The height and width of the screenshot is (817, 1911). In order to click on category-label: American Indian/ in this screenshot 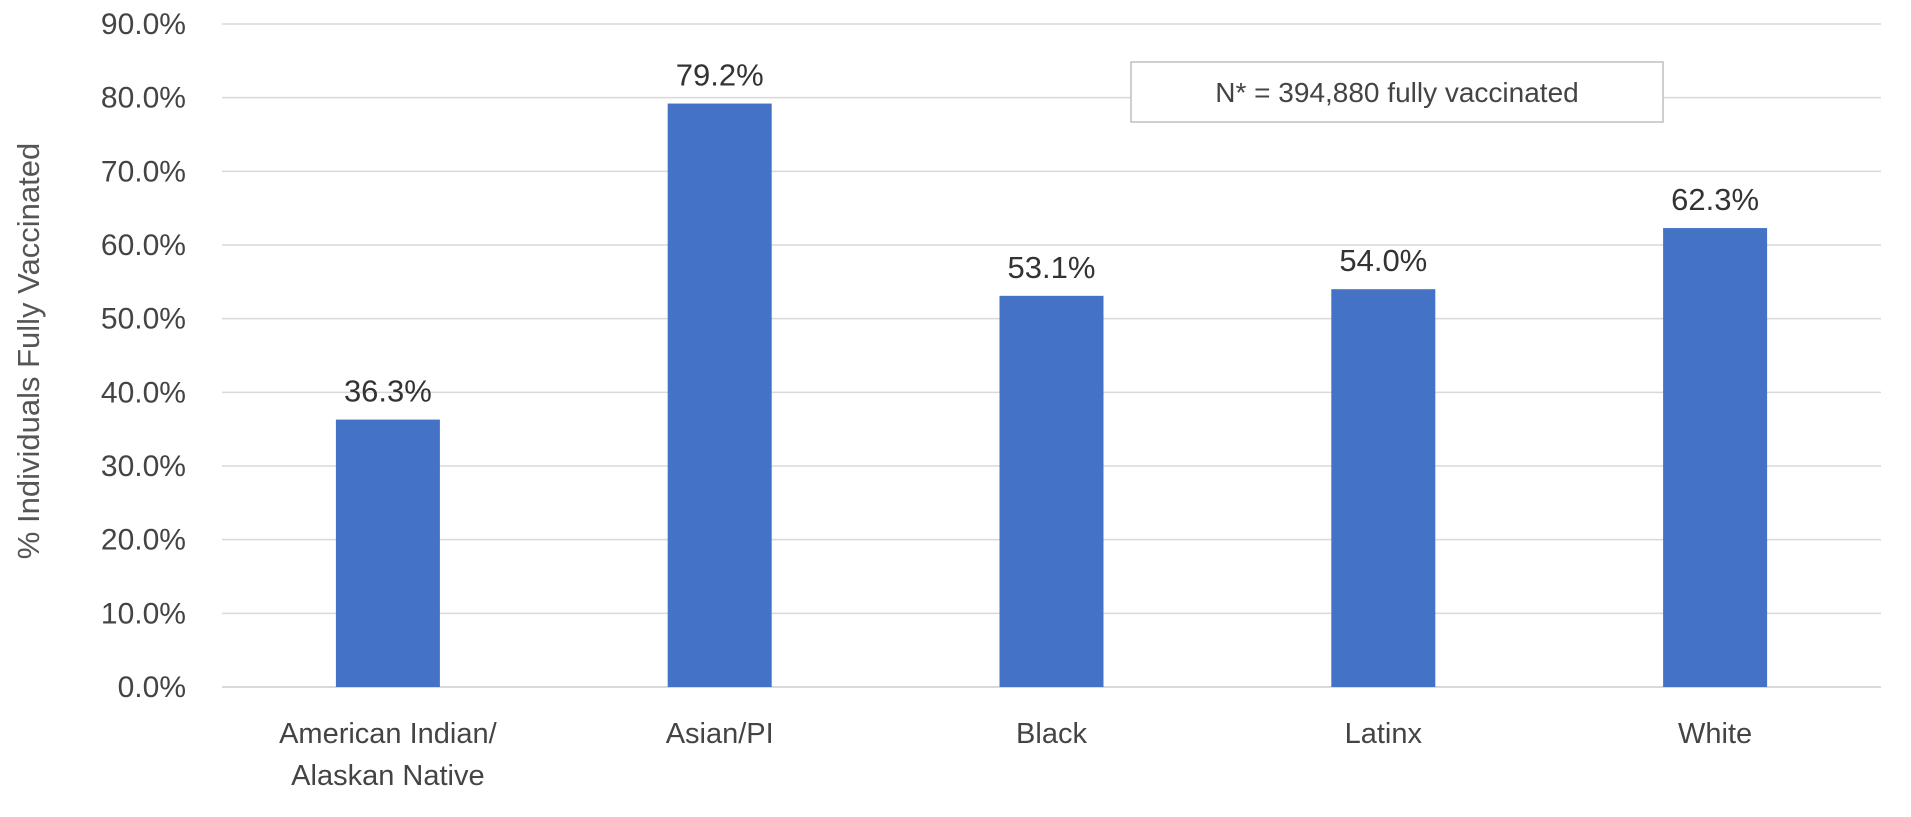, I will do `click(388, 734)`.